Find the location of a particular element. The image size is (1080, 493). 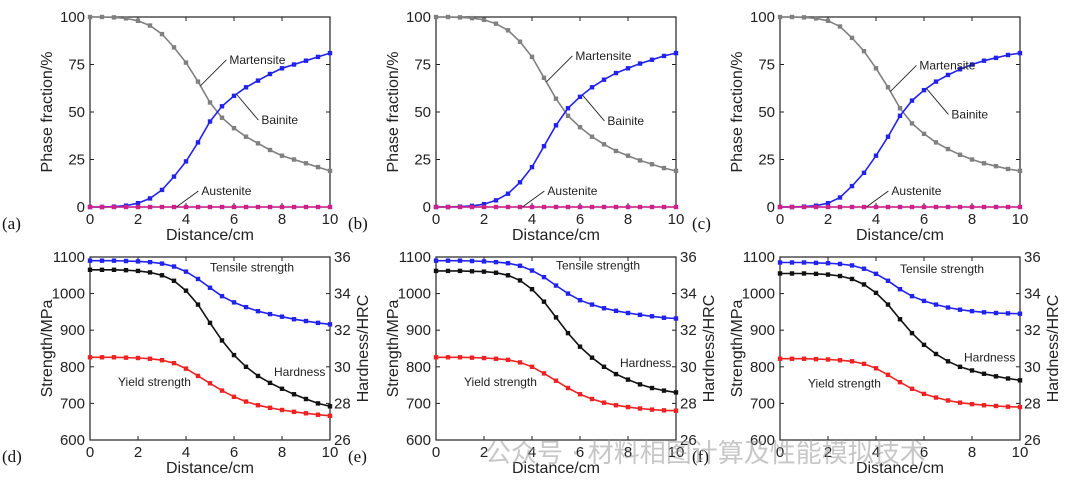

y-tick-label: 100 is located at coordinates (762, 17).